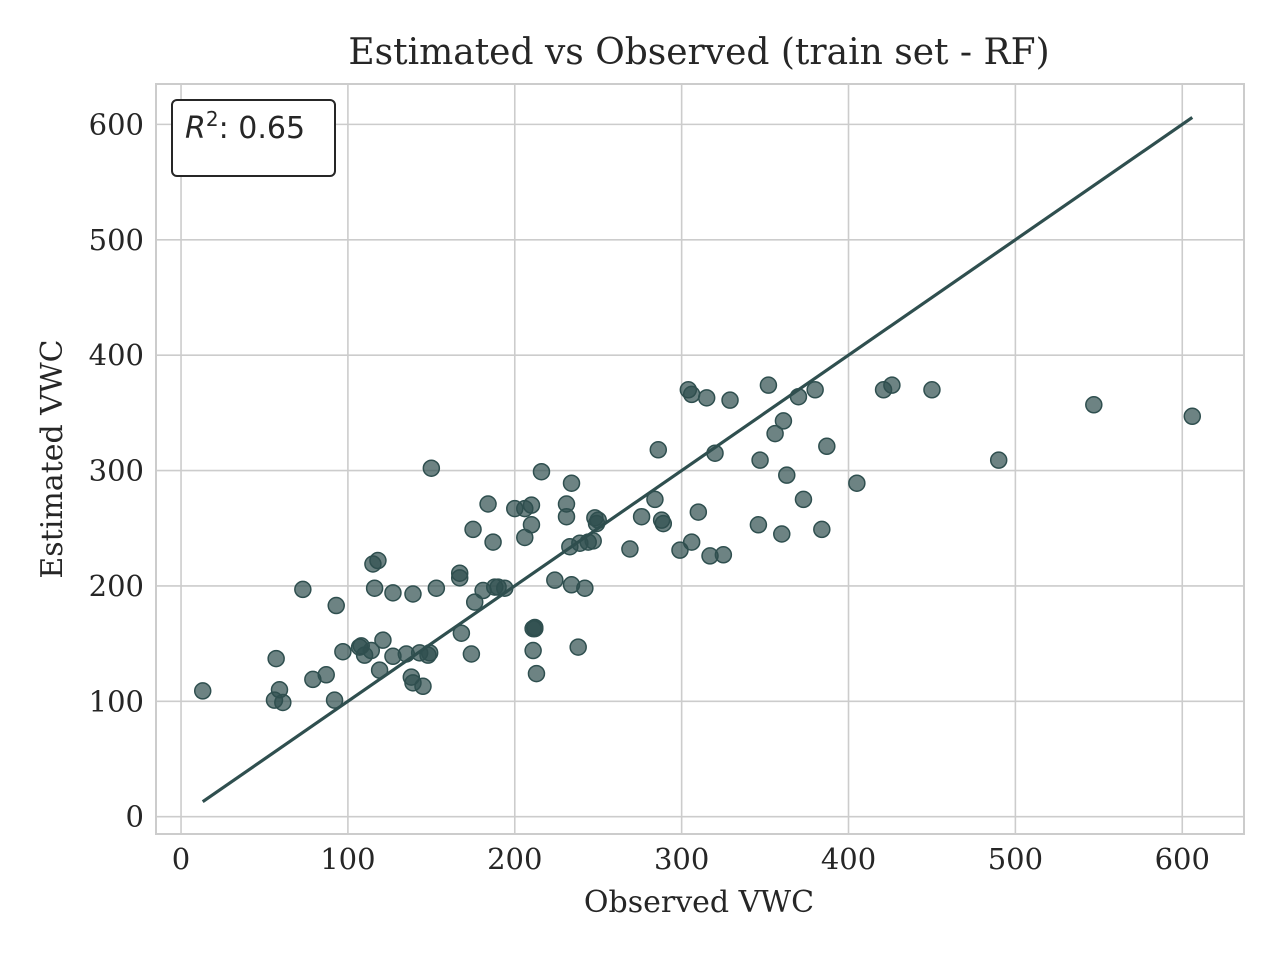 The height and width of the screenshot is (960, 1280). I want to click on x-tick-label: 300, so click(681, 859).